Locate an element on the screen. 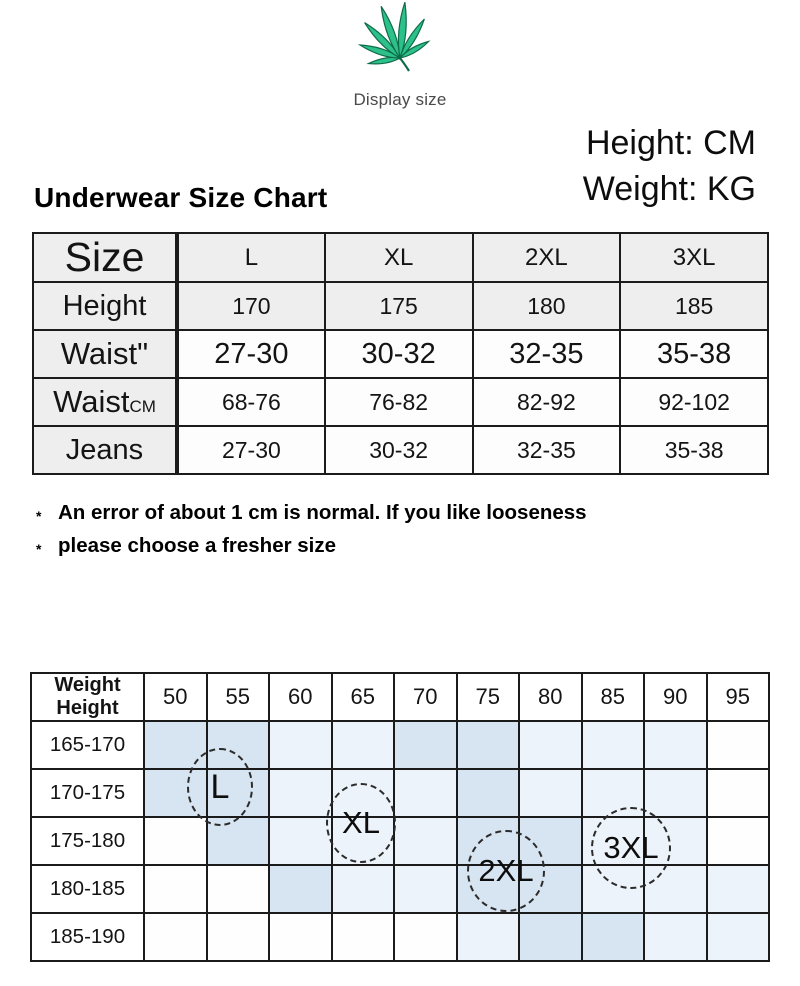 Image resolution: width=800 pixels, height=986 pixels. size-circle-label: 2XL is located at coordinates (506, 870).